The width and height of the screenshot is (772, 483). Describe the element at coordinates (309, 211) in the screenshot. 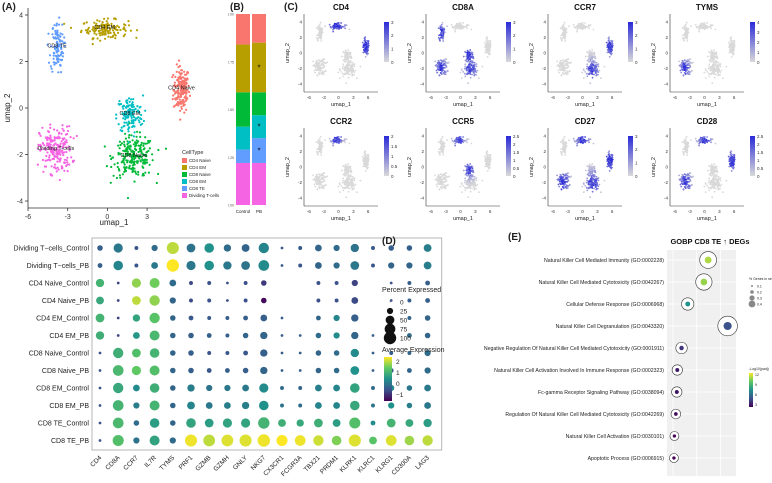

I see `x-tick-label: -6` at that location.